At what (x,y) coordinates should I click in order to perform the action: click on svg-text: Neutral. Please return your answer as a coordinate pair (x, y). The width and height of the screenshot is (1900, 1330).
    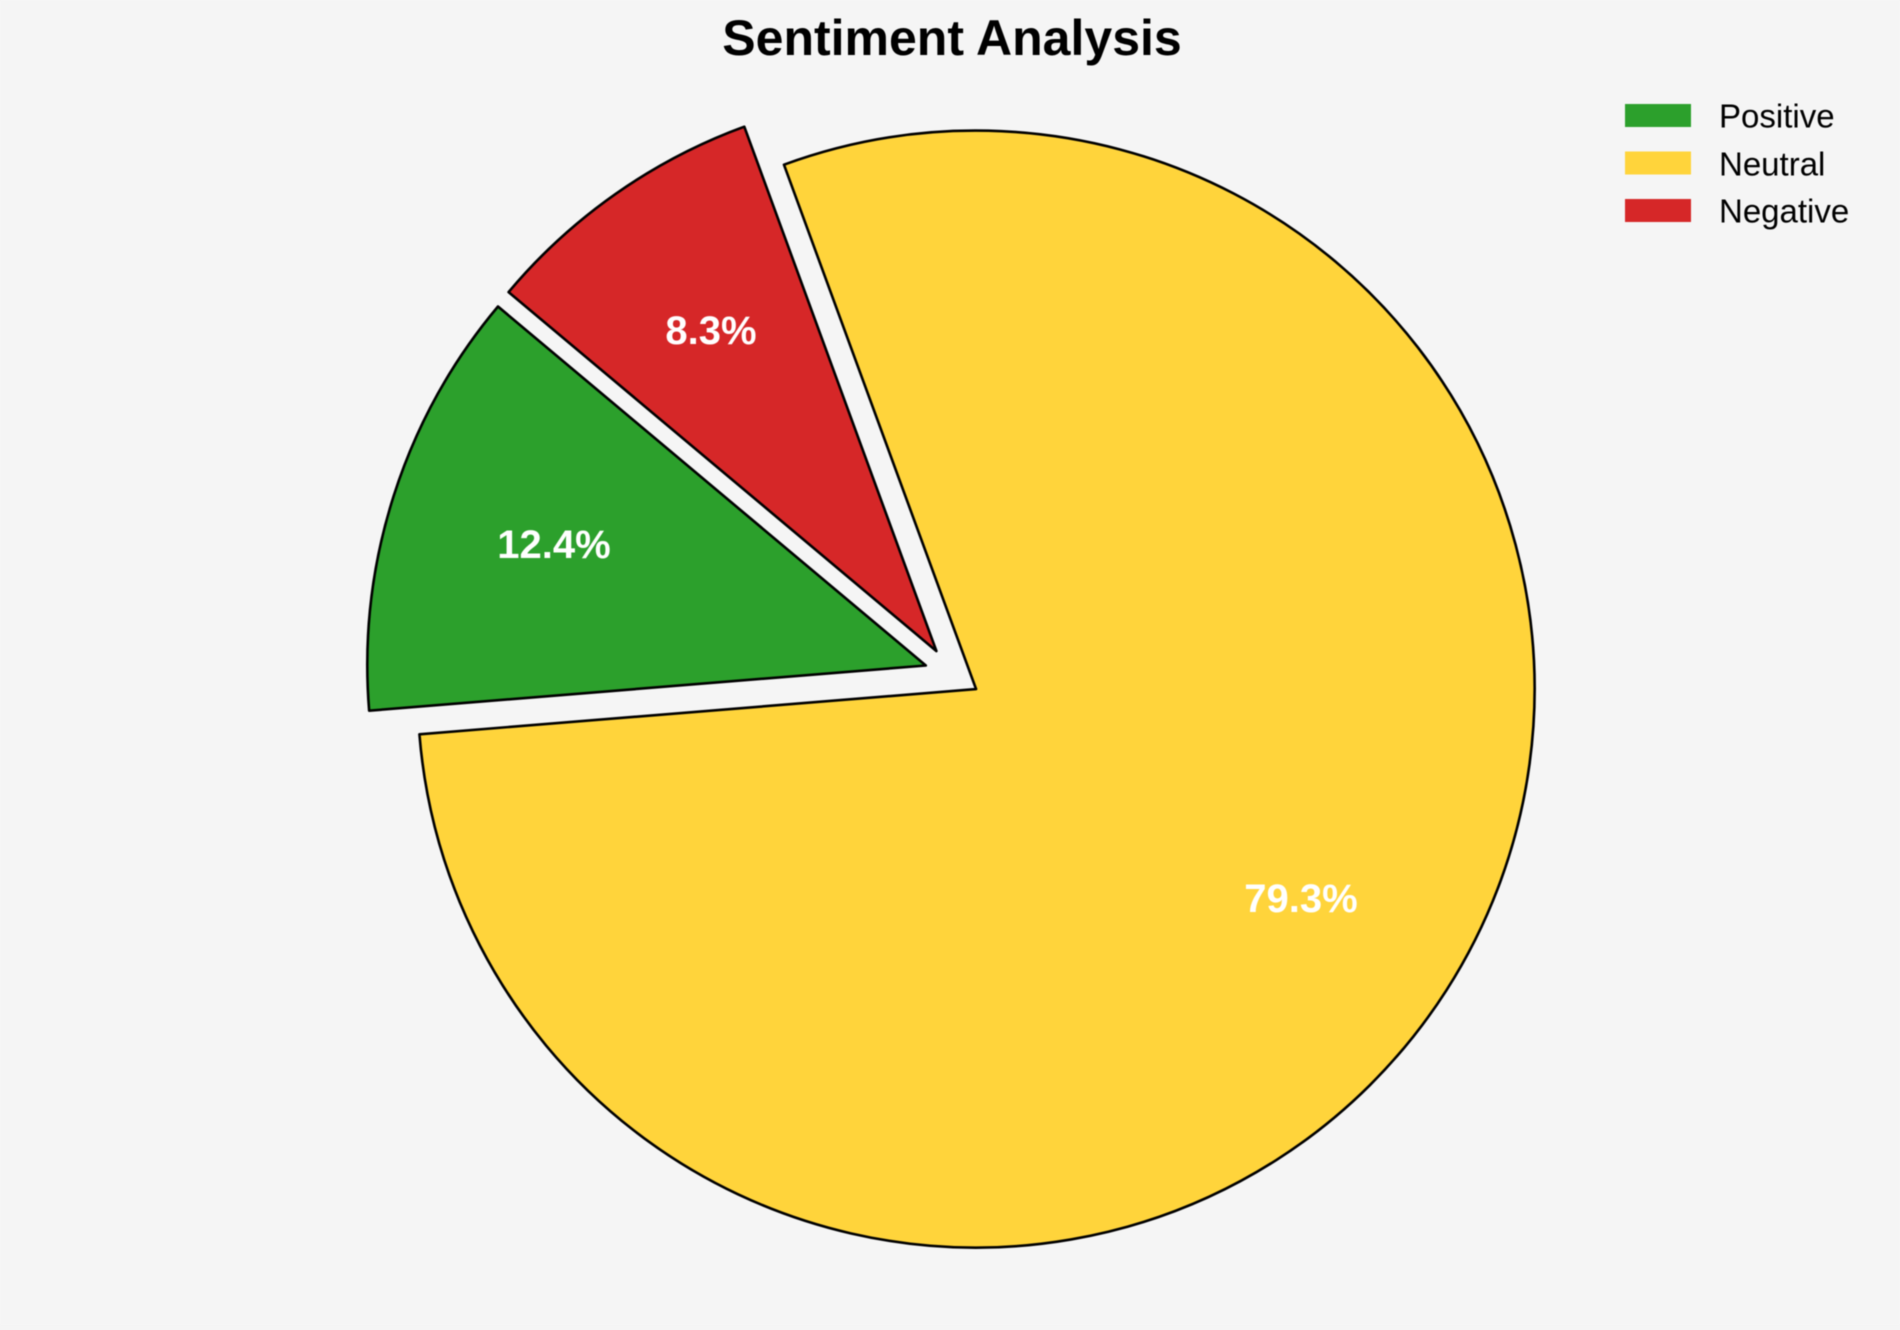
    Looking at the image, I should click on (1772, 163).